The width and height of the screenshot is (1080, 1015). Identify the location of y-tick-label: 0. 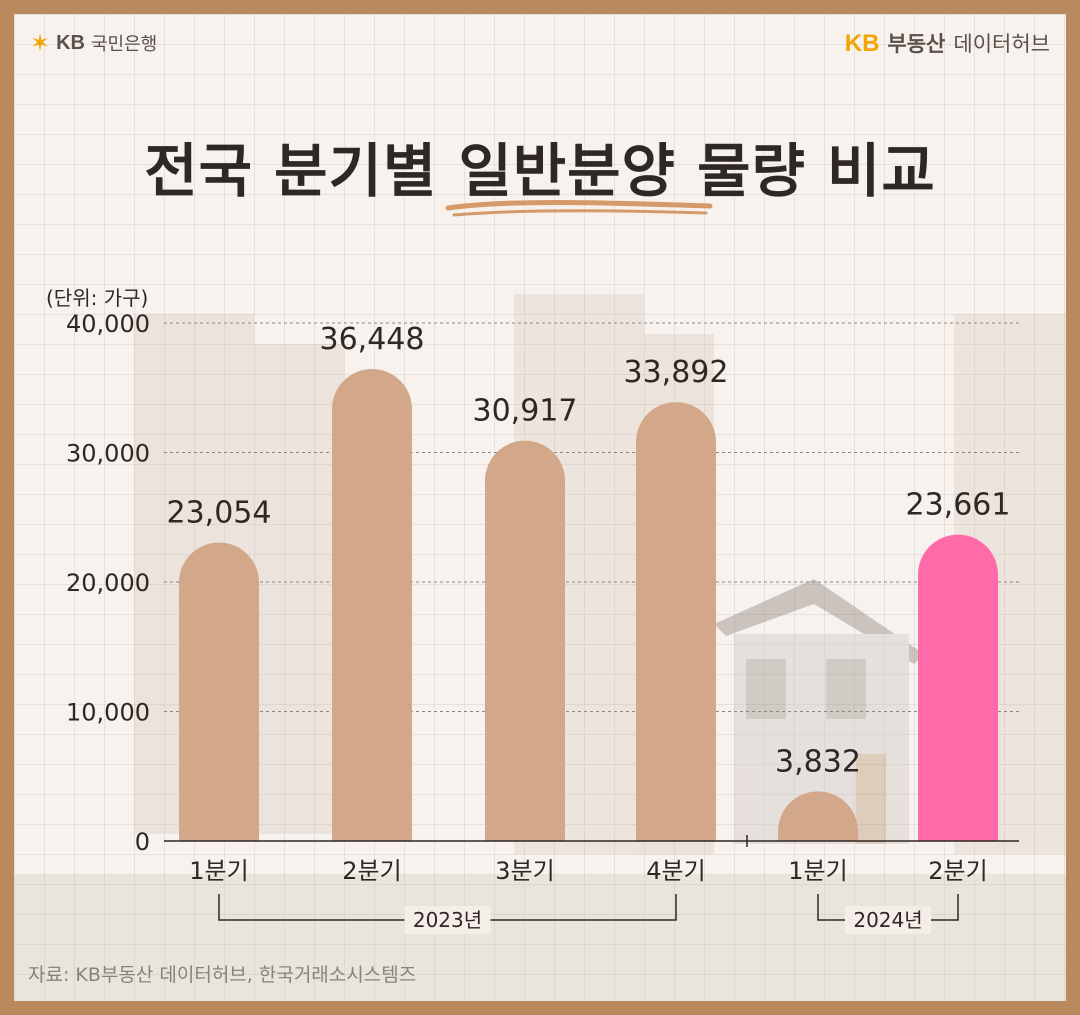
(142, 842).